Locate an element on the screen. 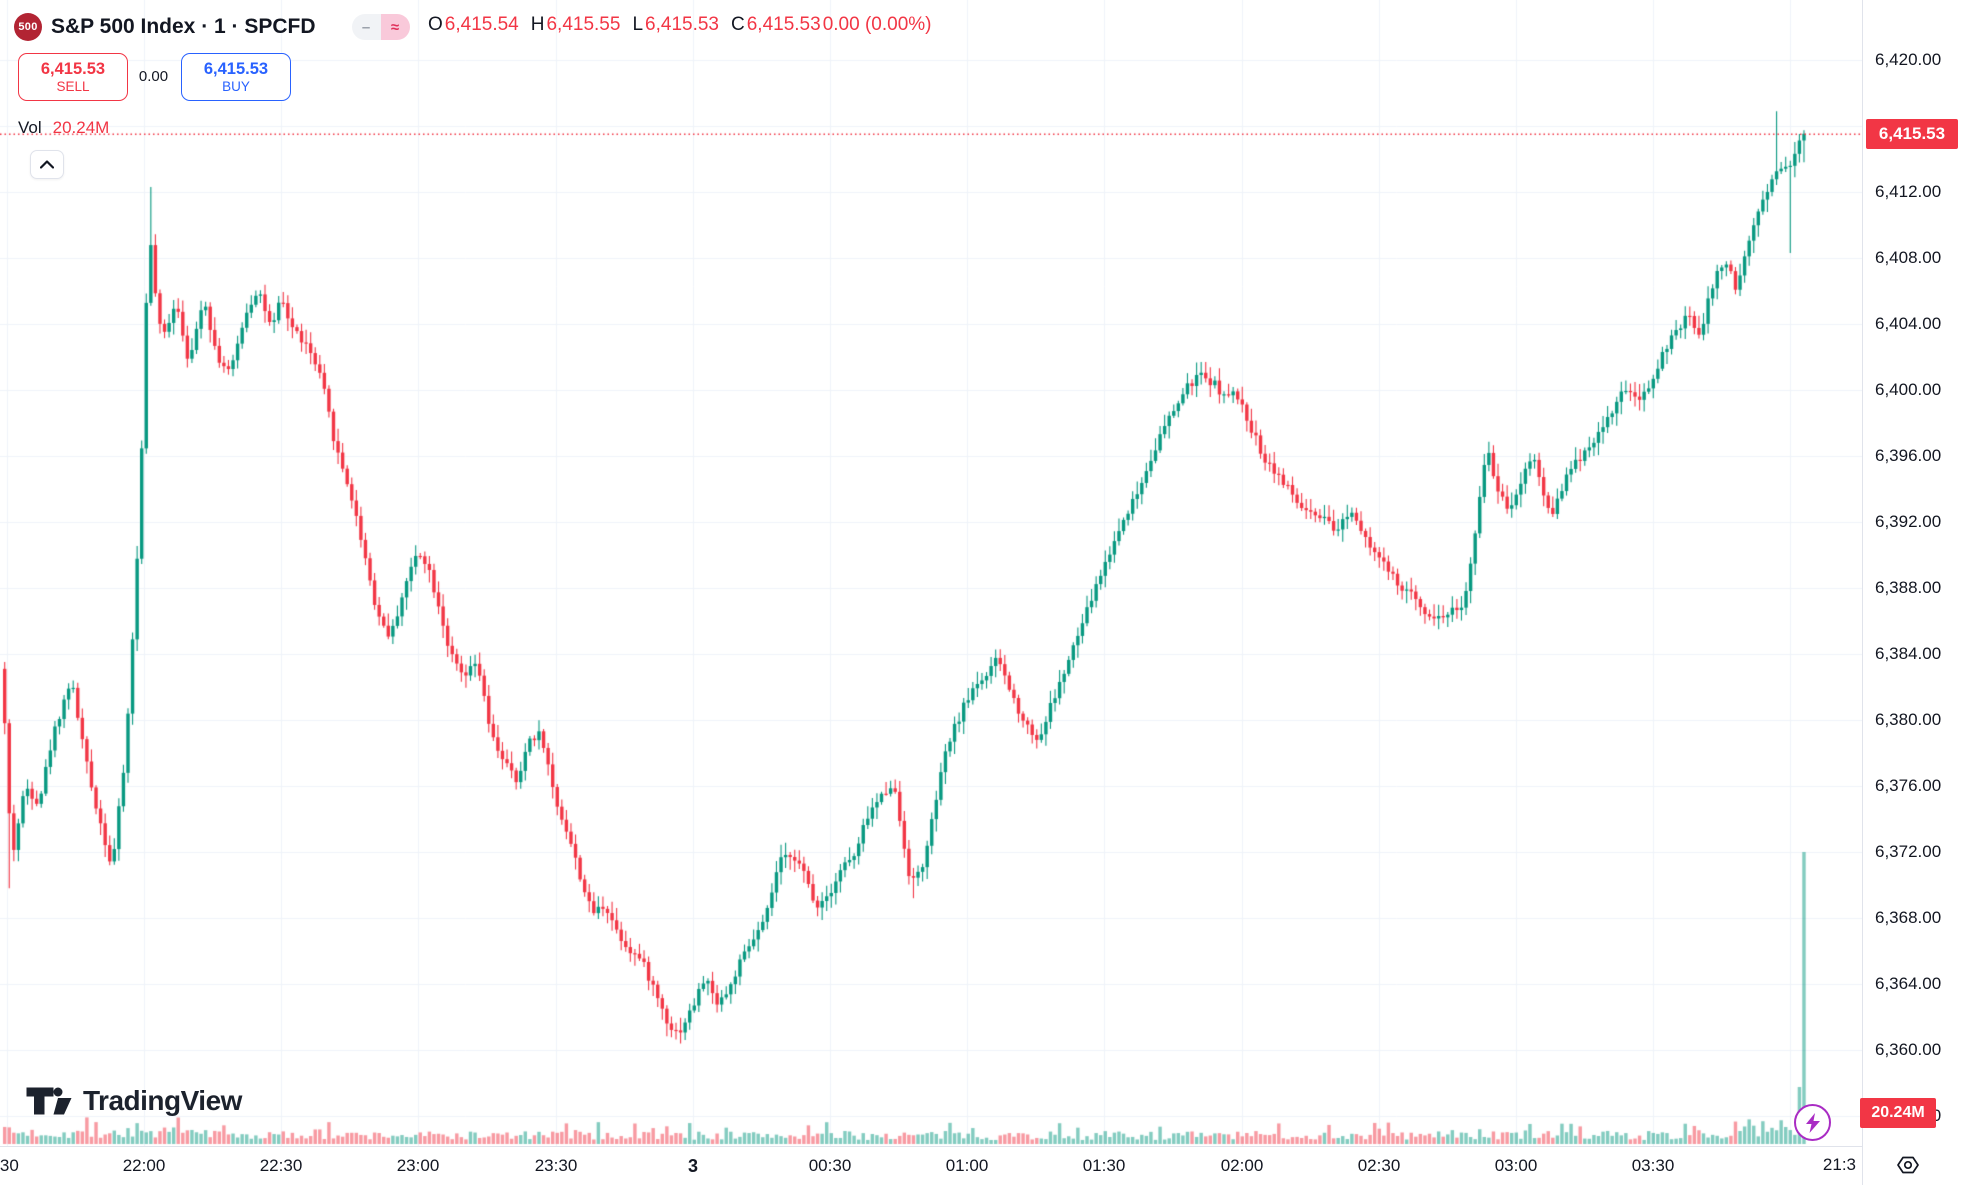 The width and height of the screenshot is (1962, 1186). buy-label: BUY is located at coordinates (236, 86).